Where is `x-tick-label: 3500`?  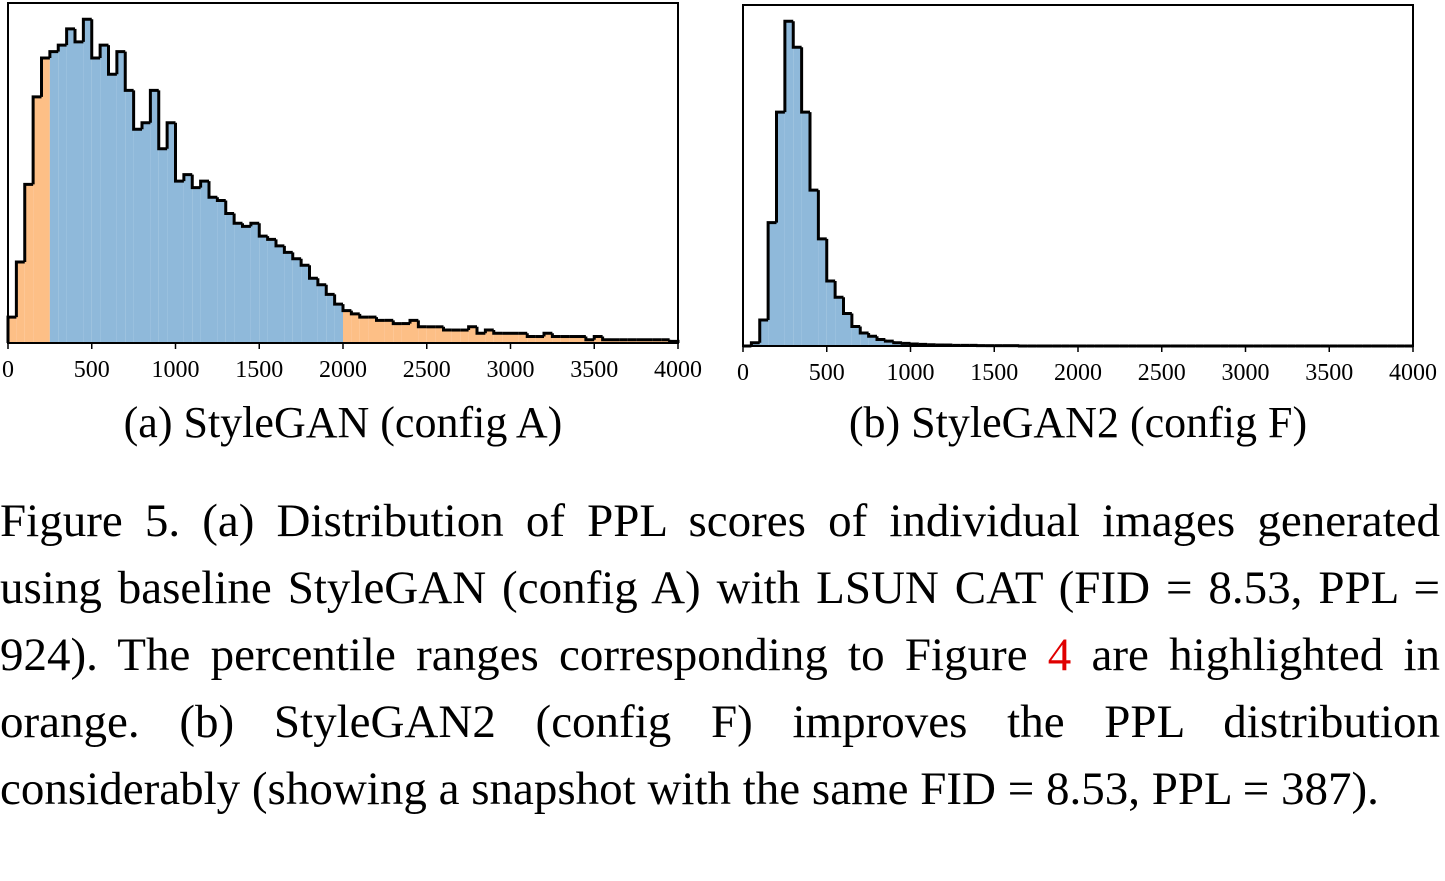 x-tick-label: 3500 is located at coordinates (1329, 373).